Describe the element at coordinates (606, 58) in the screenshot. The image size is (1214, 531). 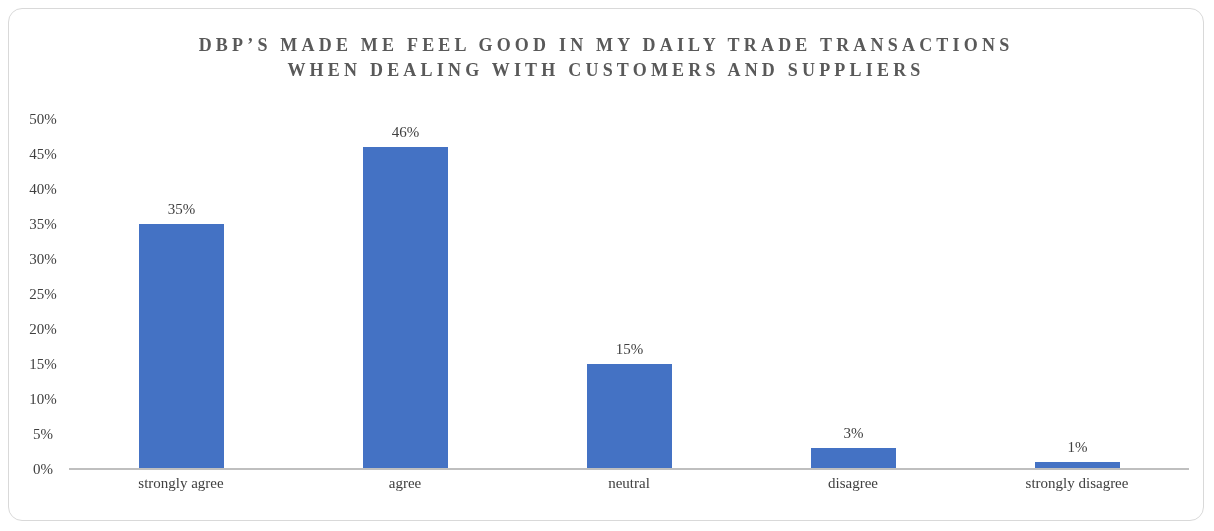
I see `chart-title: DBP’S MADE ME FEEL GOOD IN MY DAILY TRADE TRANSACTIONS WHEN DEALING WITH CUSTOMERS AND SUPPLIERS` at that location.